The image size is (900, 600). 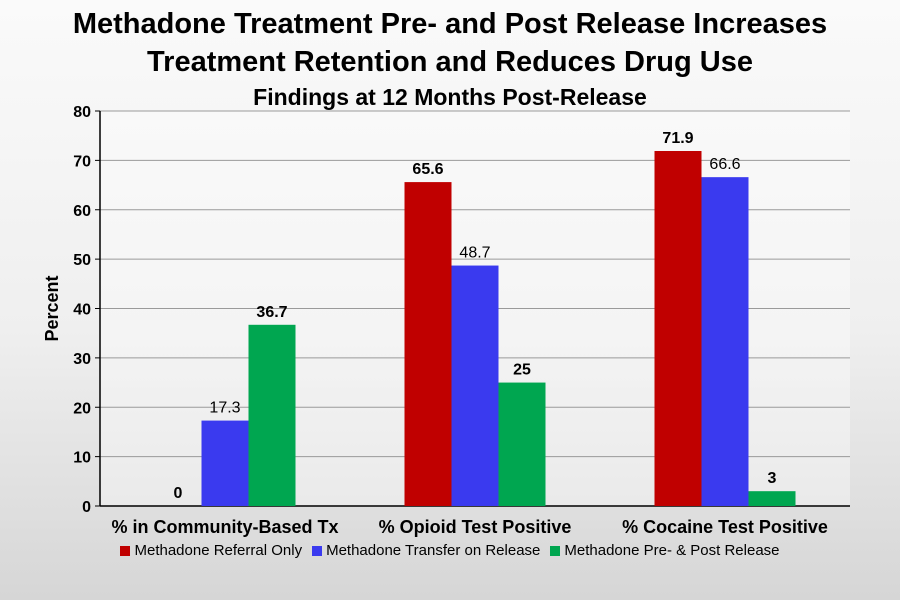 What do you see at coordinates (82, 359) in the screenshot?
I see `y-tick-label: 30` at bounding box center [82, 359].